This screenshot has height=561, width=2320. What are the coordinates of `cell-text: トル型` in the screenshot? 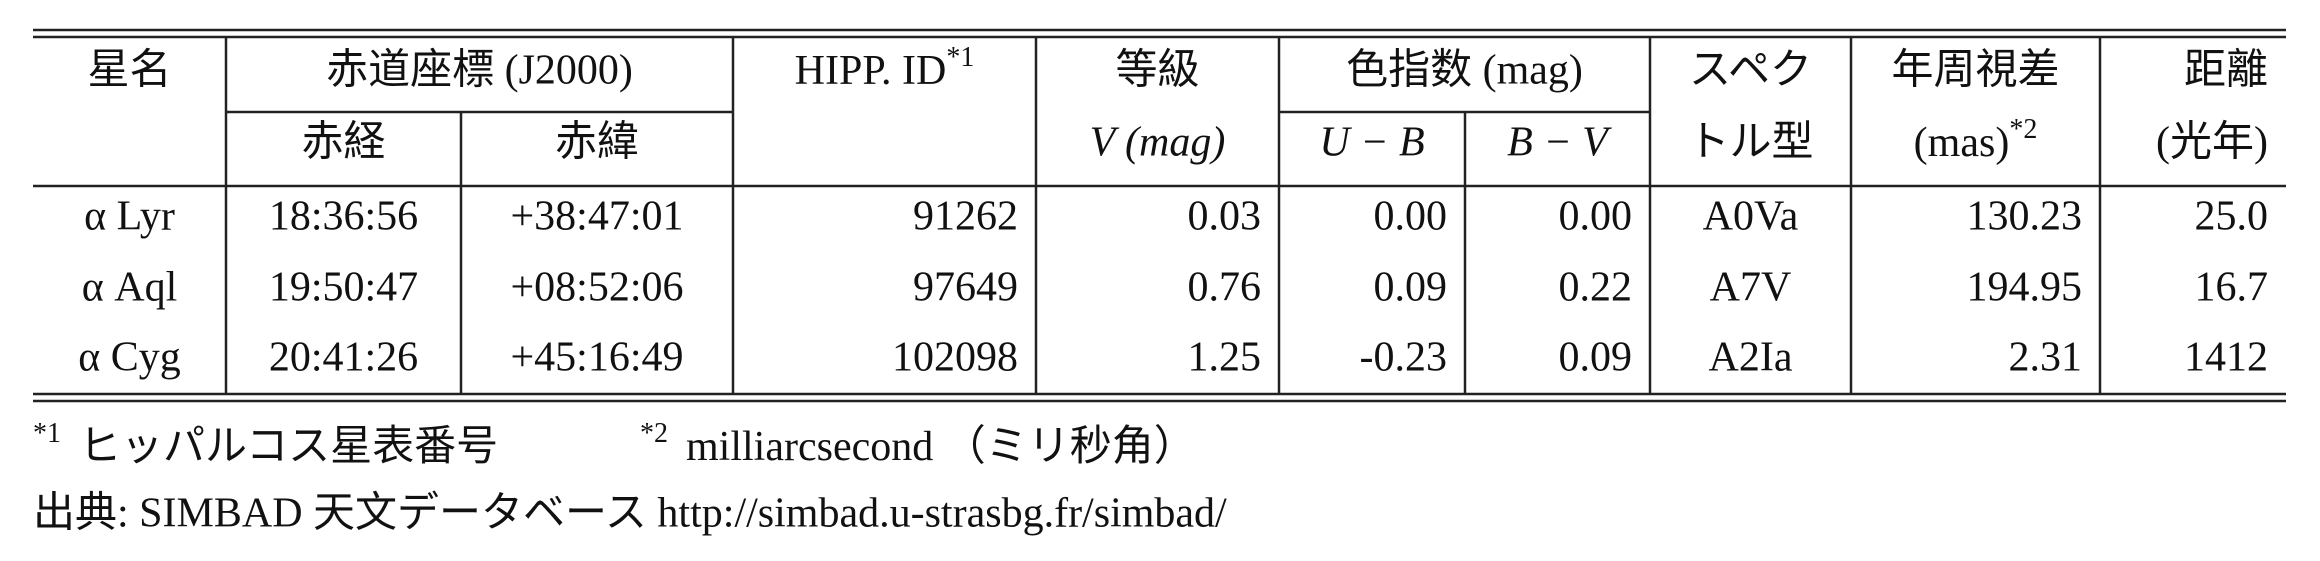 It's located at (1750, 143).